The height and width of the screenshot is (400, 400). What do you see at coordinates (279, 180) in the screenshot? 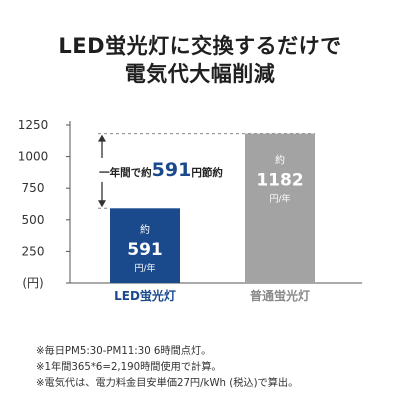
I see `bar-value-label: 1182` at bounding box center [279, 180].